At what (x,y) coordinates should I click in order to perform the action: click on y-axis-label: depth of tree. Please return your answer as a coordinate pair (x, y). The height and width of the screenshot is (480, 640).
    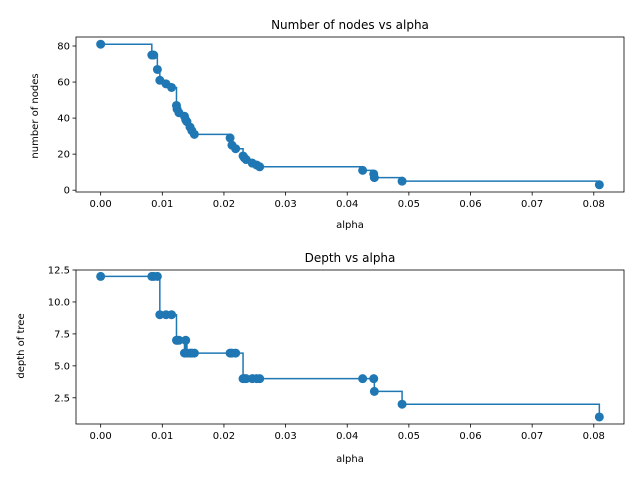
    Looking at the image, I should click on (21, 345).